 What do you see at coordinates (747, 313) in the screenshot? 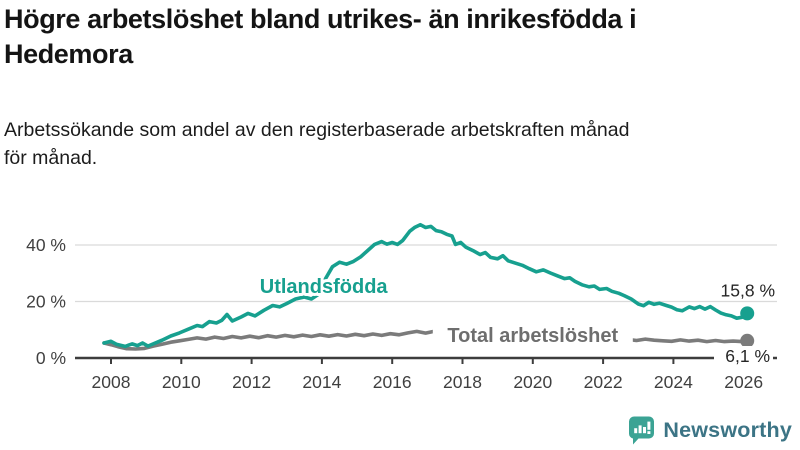
I see `utlandsfodda-end-dot` at bounding box center [747, 313].